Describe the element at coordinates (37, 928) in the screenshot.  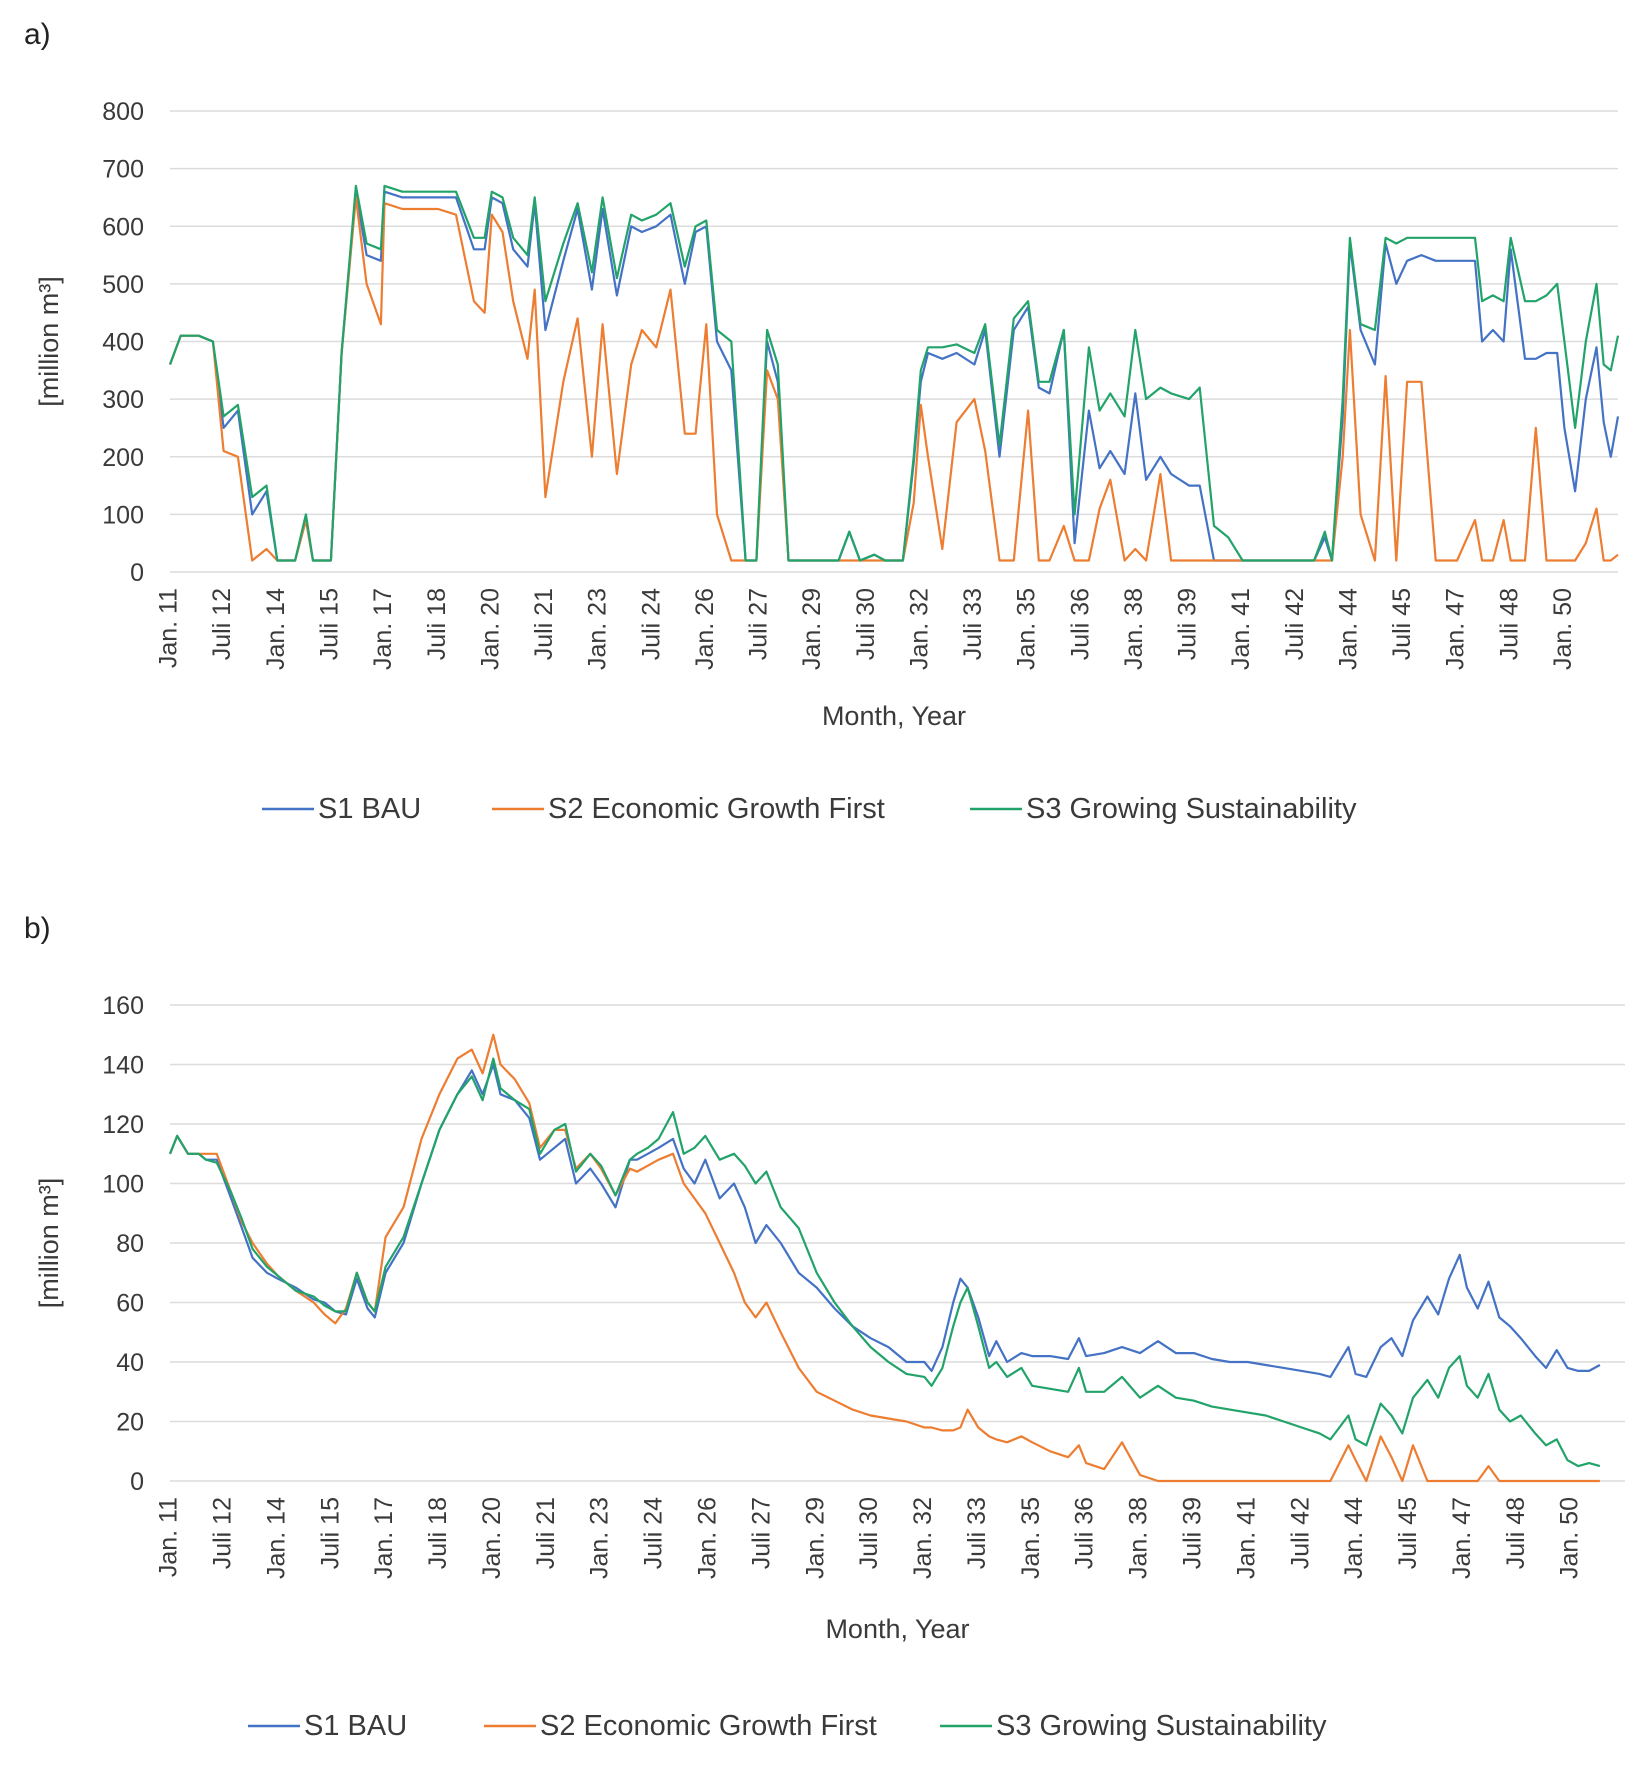
I see `panel-label-b: b)` at that location.